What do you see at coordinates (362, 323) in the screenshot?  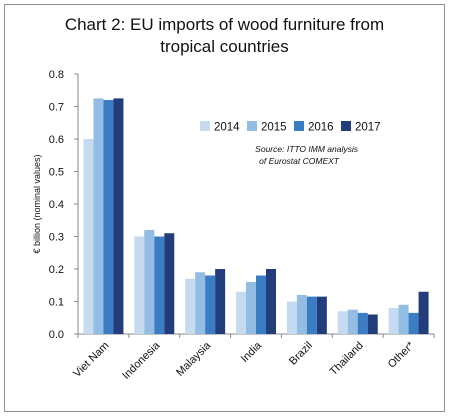 I see `bar-thailand-2016` at bounding box center [362, 323].